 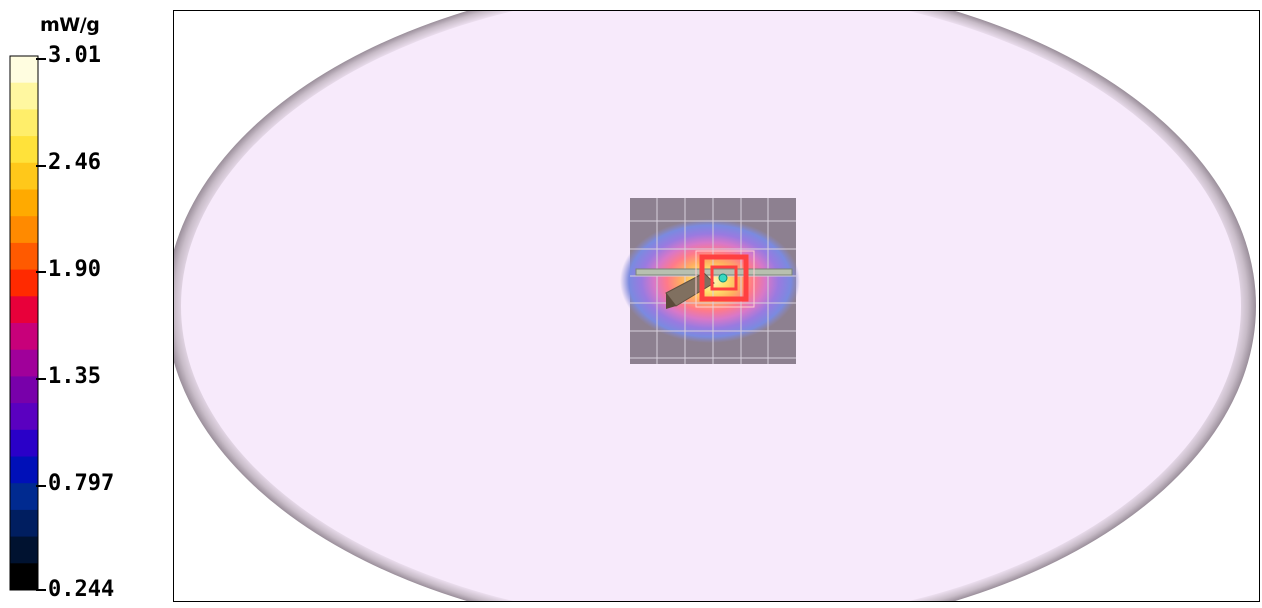 I want to click on peak-location-marker, so click(x=723, y=278).